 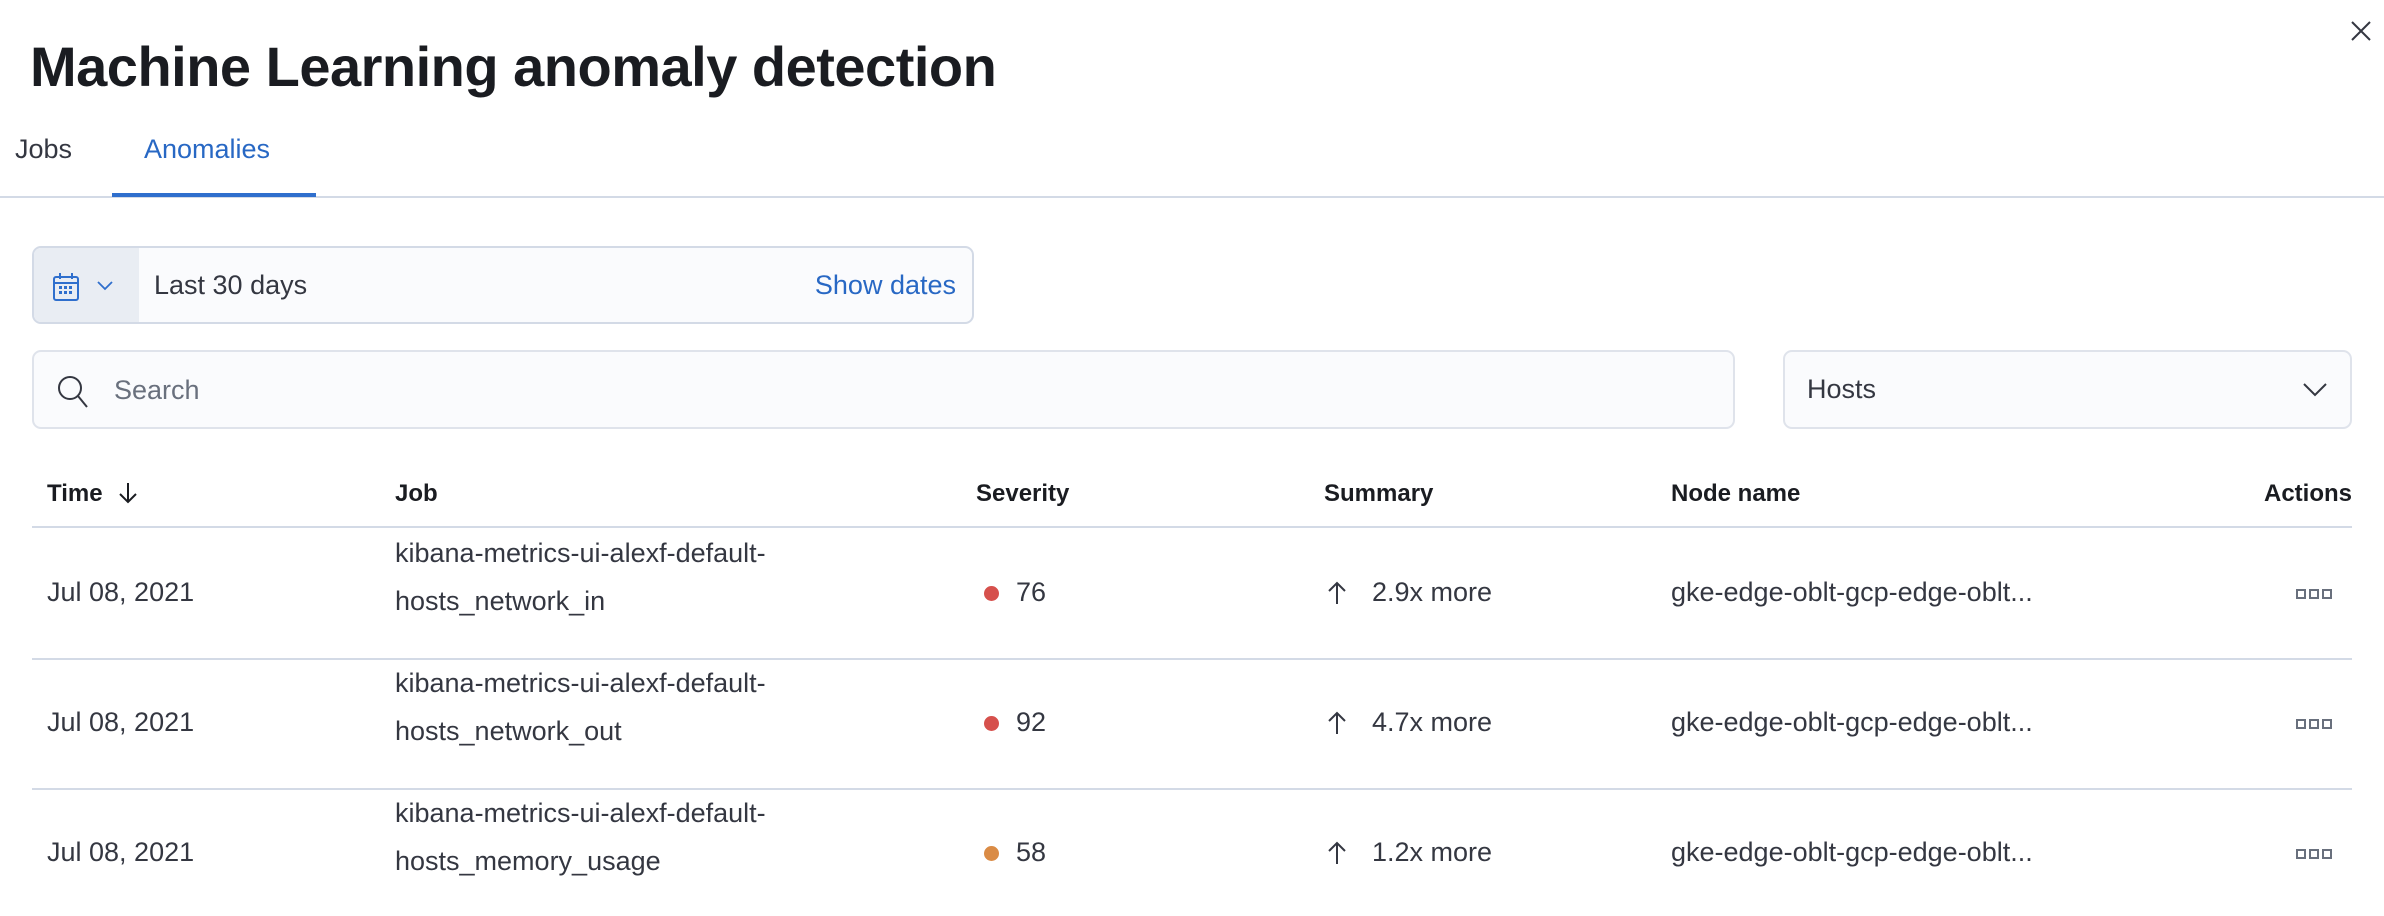 What do you see at coordinates (1031, 722) in the screenshot?
I see `severity-score: 92` at bounding box center [1031, 722].